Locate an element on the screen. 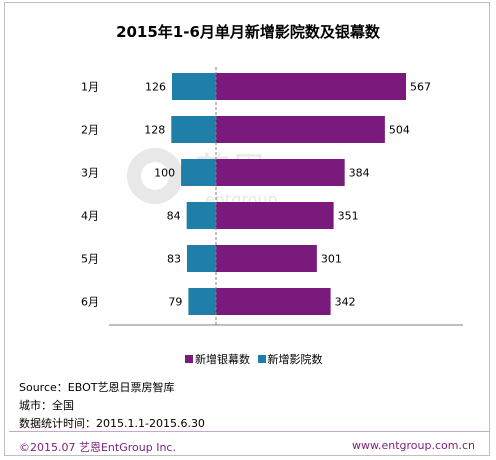 This screenshot has width=496, height=460. data-label-screens: 342 is located at coordinates (345, 302).